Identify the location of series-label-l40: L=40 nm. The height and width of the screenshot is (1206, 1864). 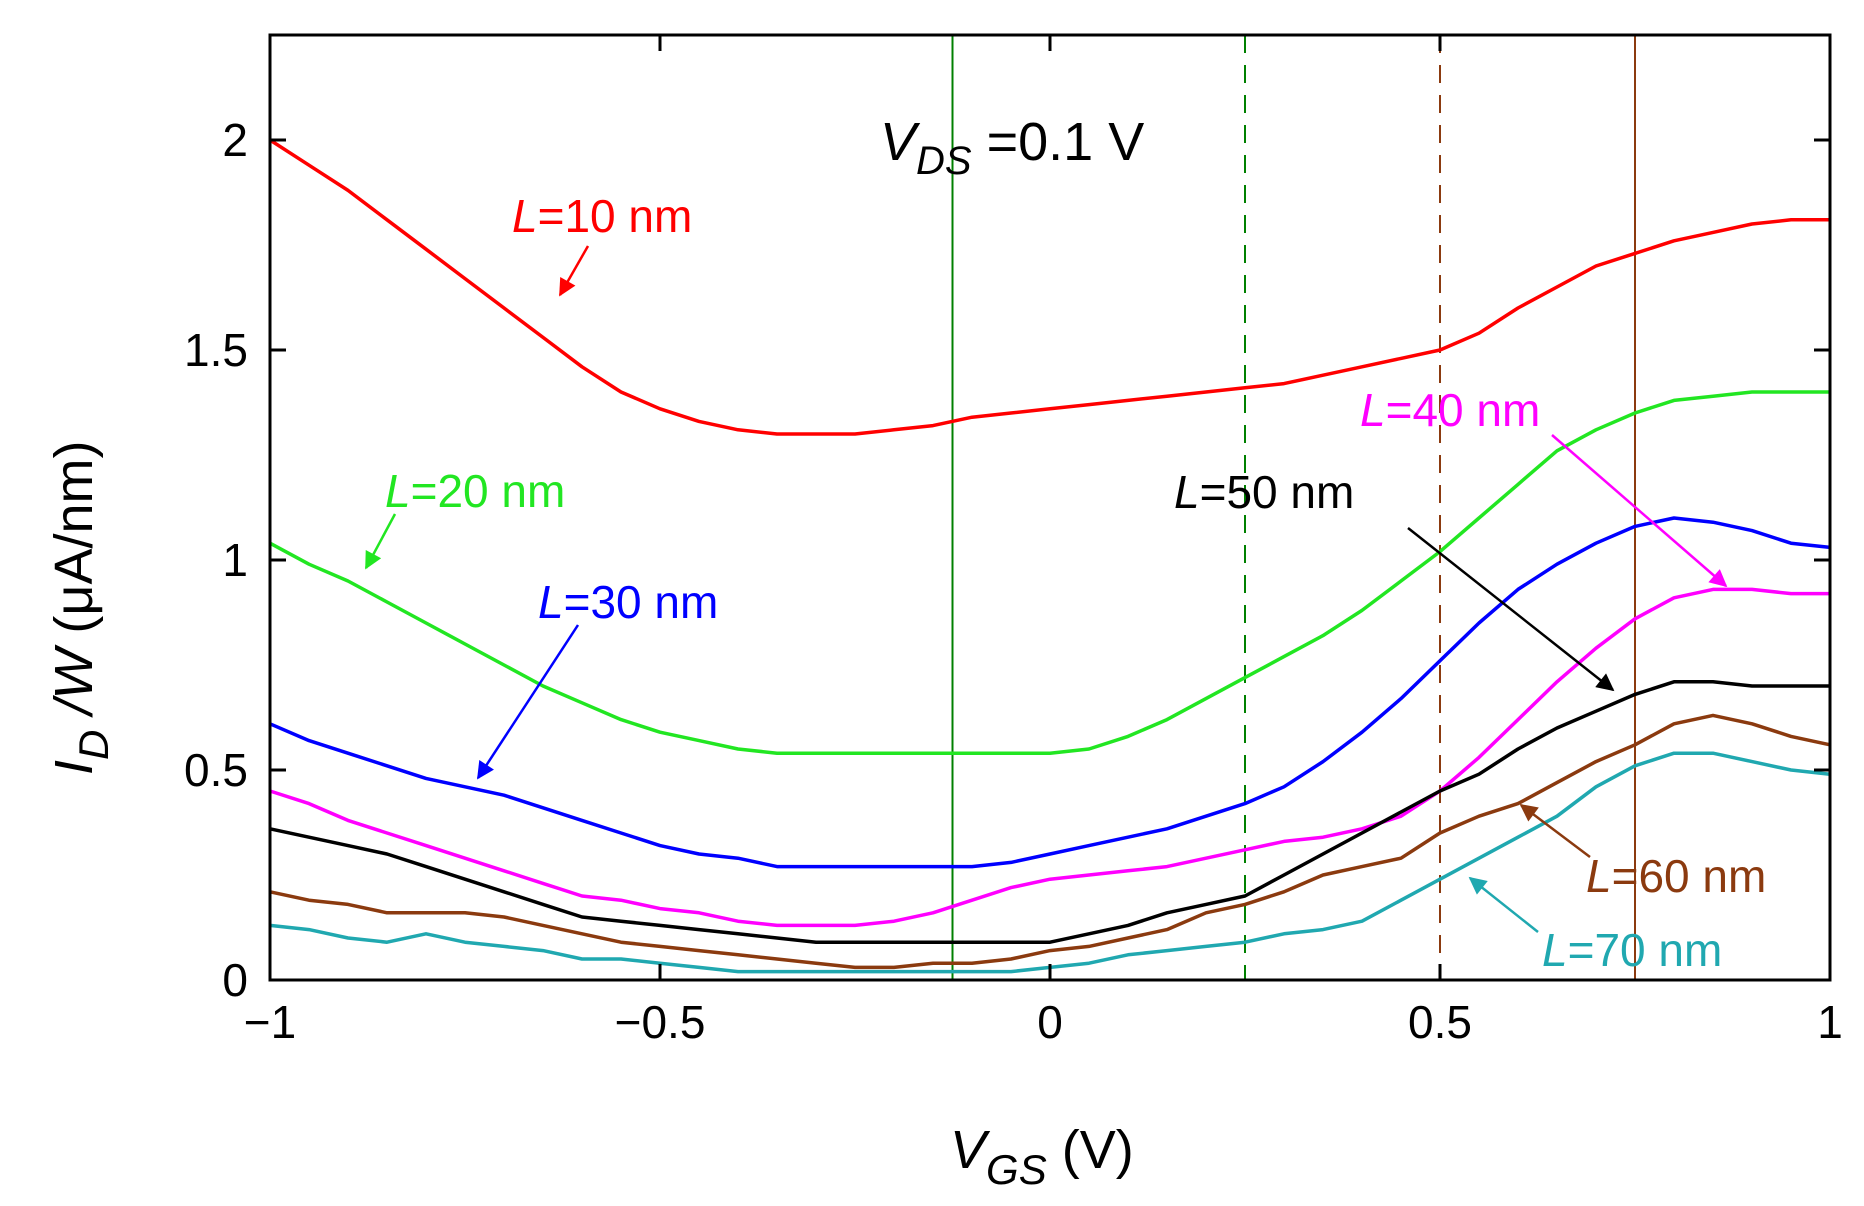
(1450, 410).